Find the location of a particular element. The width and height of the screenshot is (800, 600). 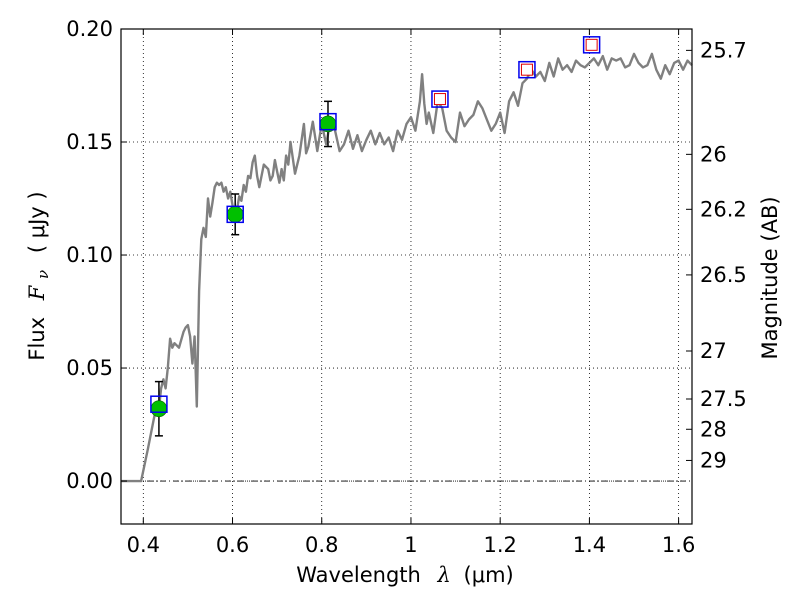

x-axis-label-symbol: λ is located at coordinates (444, 575).